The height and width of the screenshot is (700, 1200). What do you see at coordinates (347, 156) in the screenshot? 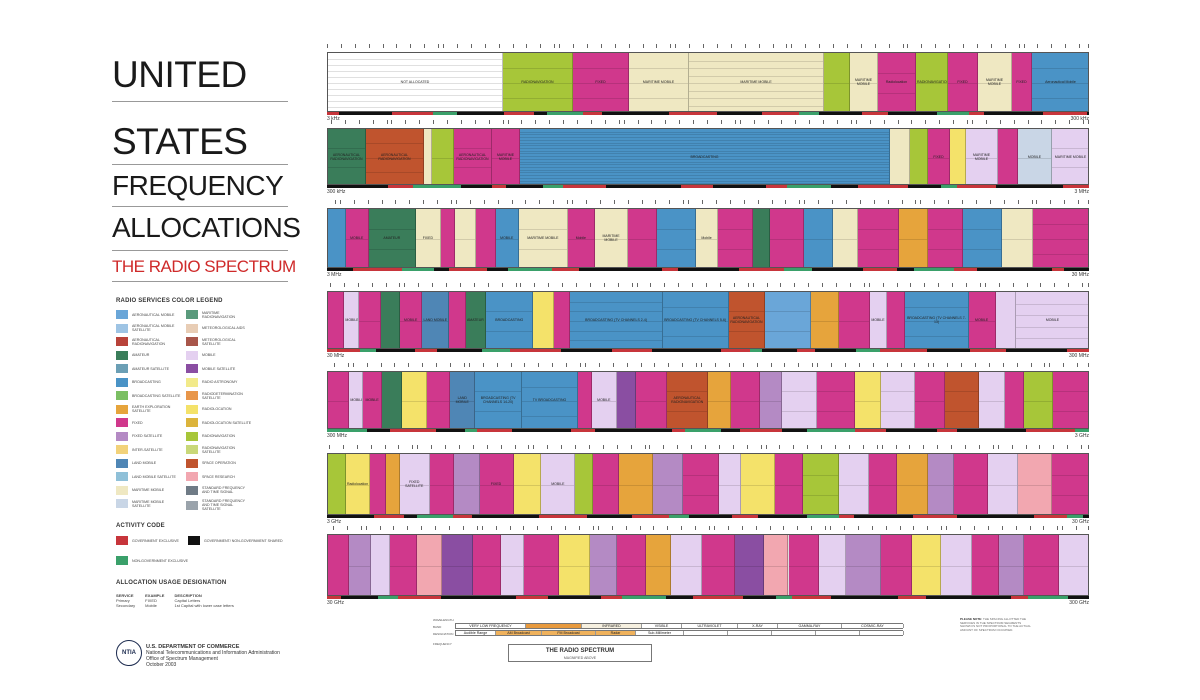
I see `allocation-segment: AERONAUTICAL RADIONAVIGATION` at bounding box center [347, 156].